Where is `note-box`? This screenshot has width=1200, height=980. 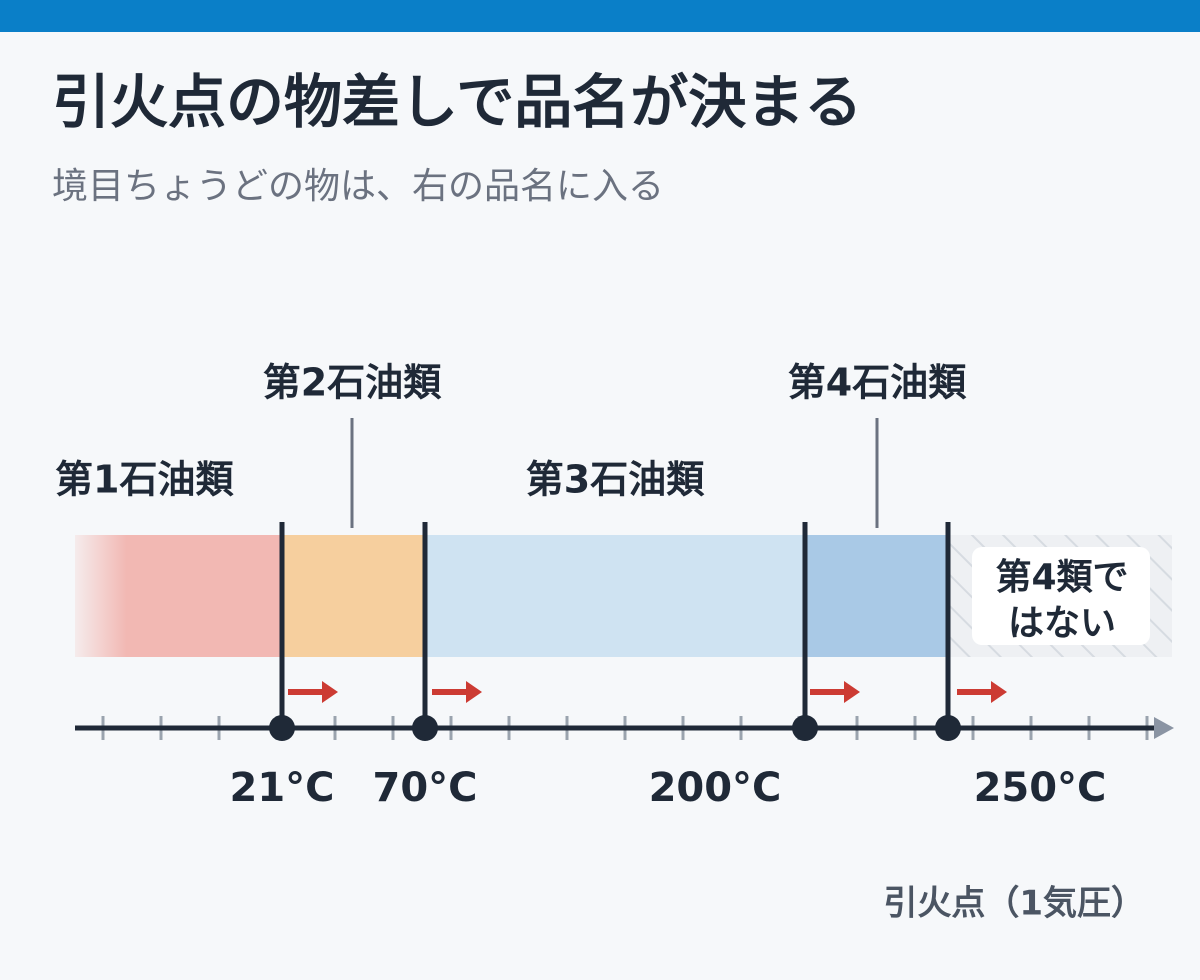 note-box is located at coordinates (1061, 596).